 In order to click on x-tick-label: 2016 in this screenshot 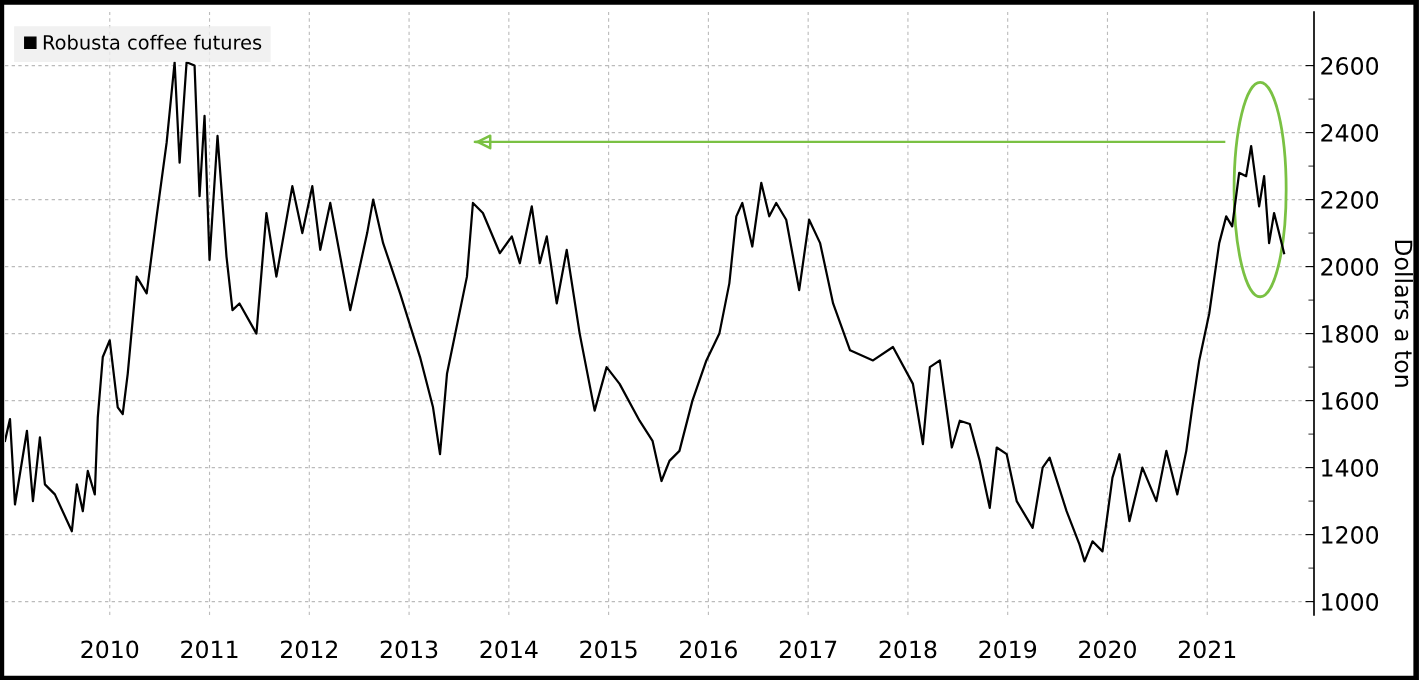, I will do `click(708, 649)`.